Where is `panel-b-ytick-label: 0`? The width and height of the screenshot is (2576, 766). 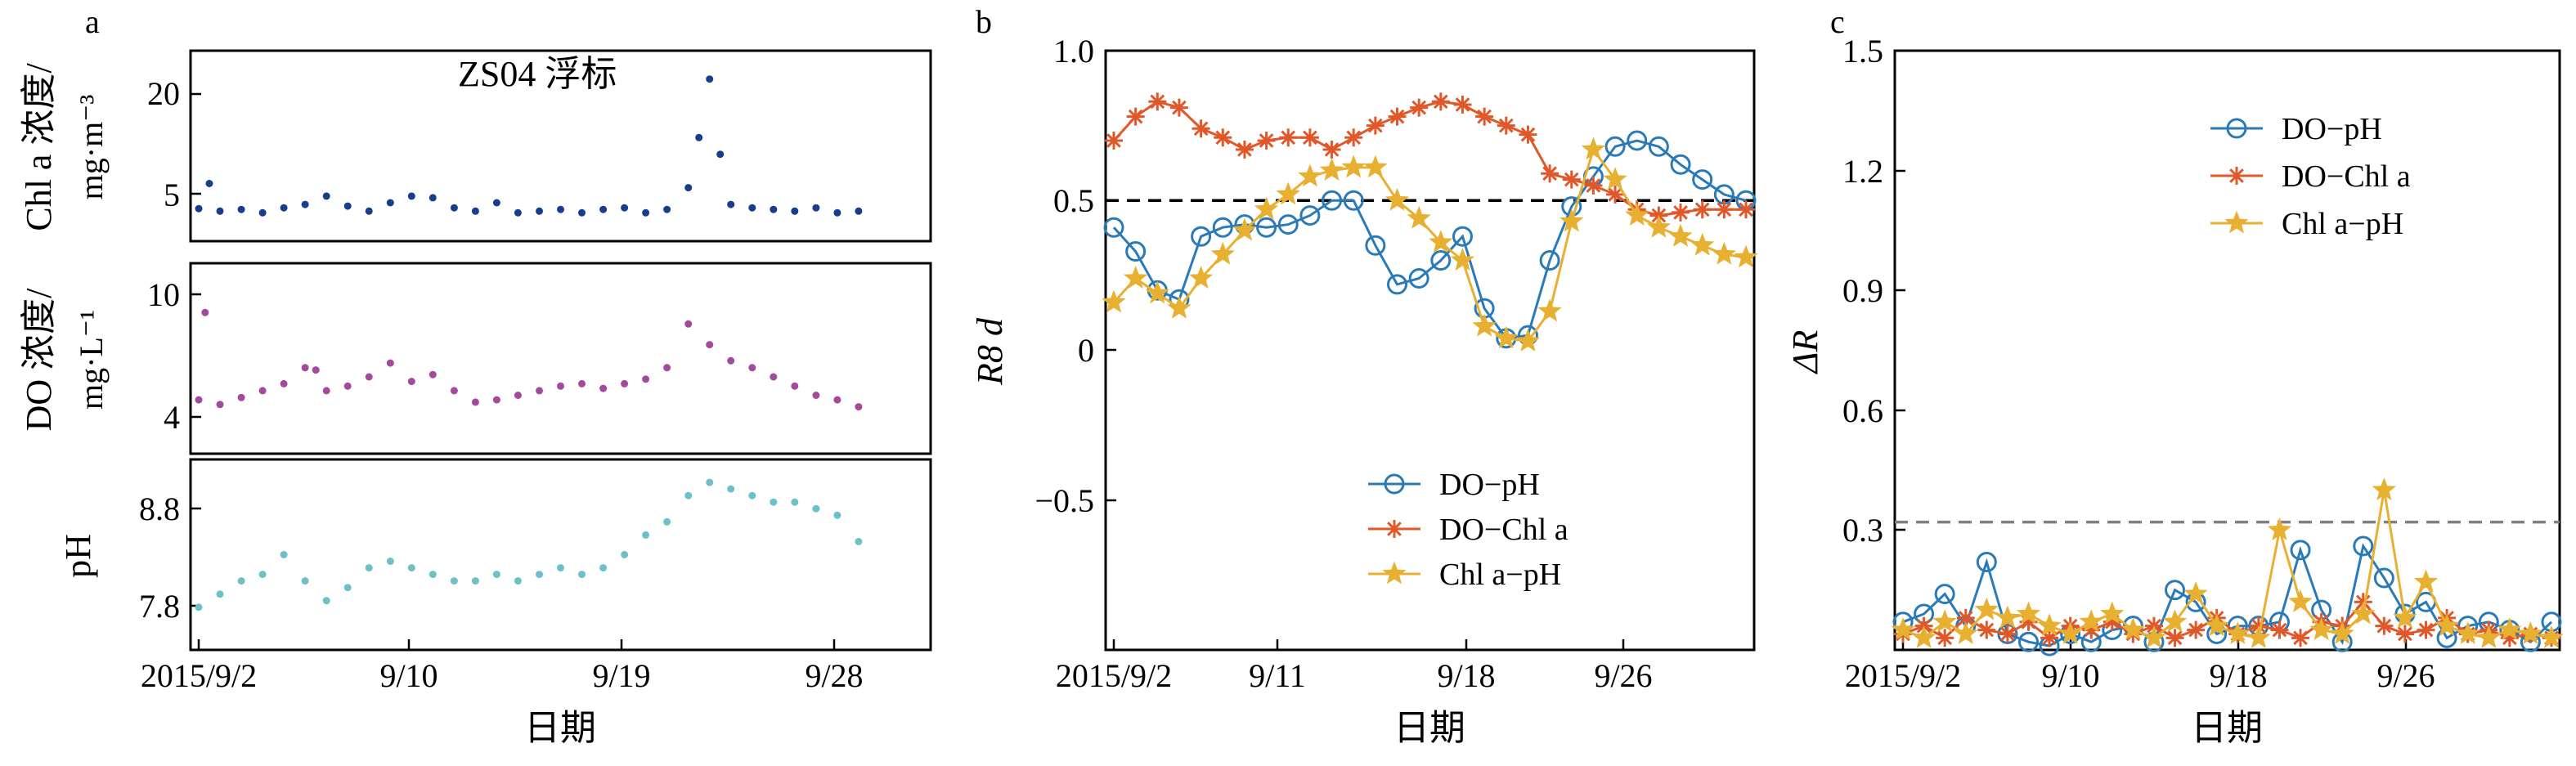
panel-b-ytick-label: 0 is located at coordinates (1086, 350).